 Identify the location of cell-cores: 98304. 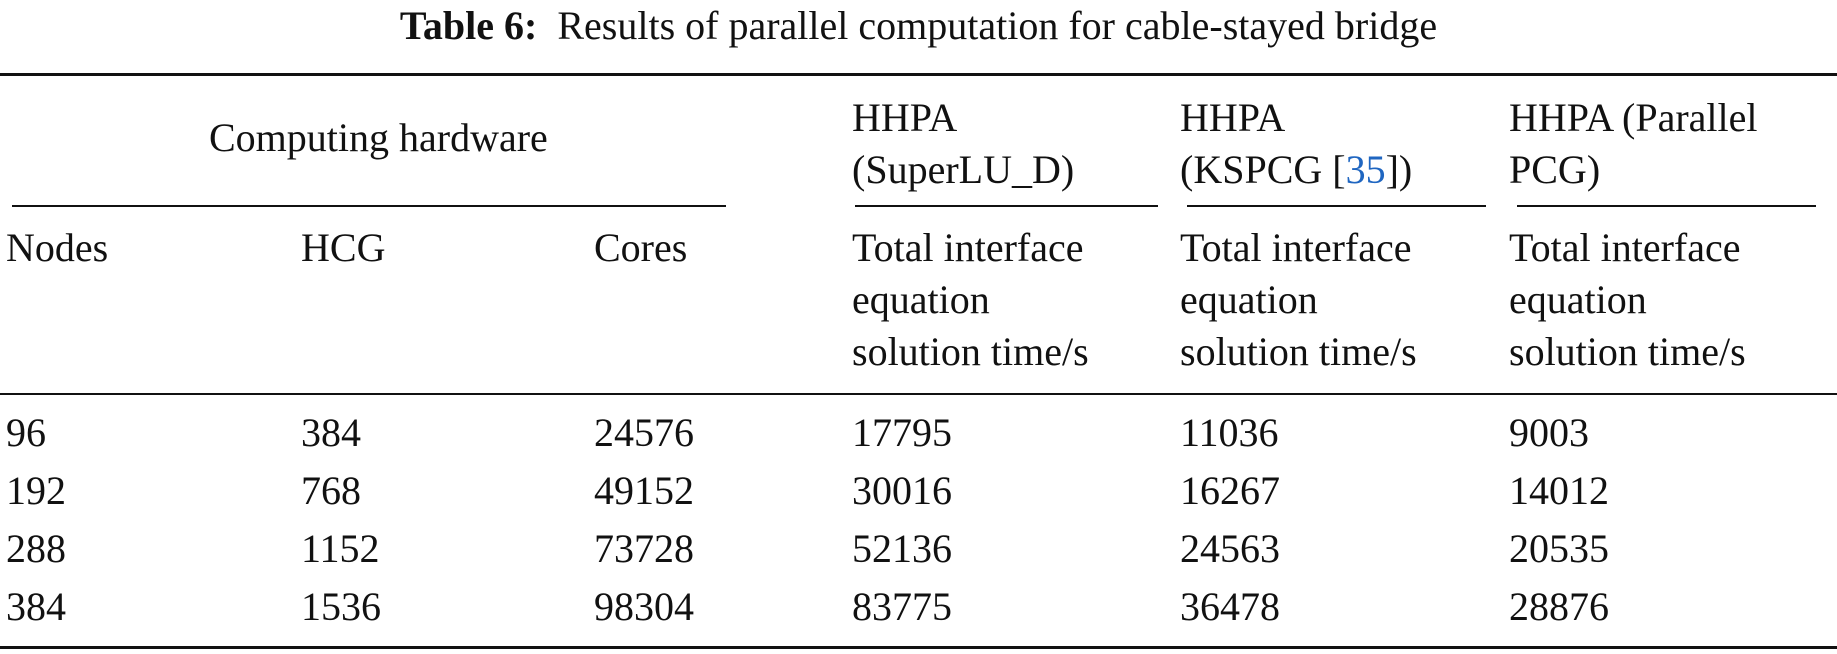
(644, 606).